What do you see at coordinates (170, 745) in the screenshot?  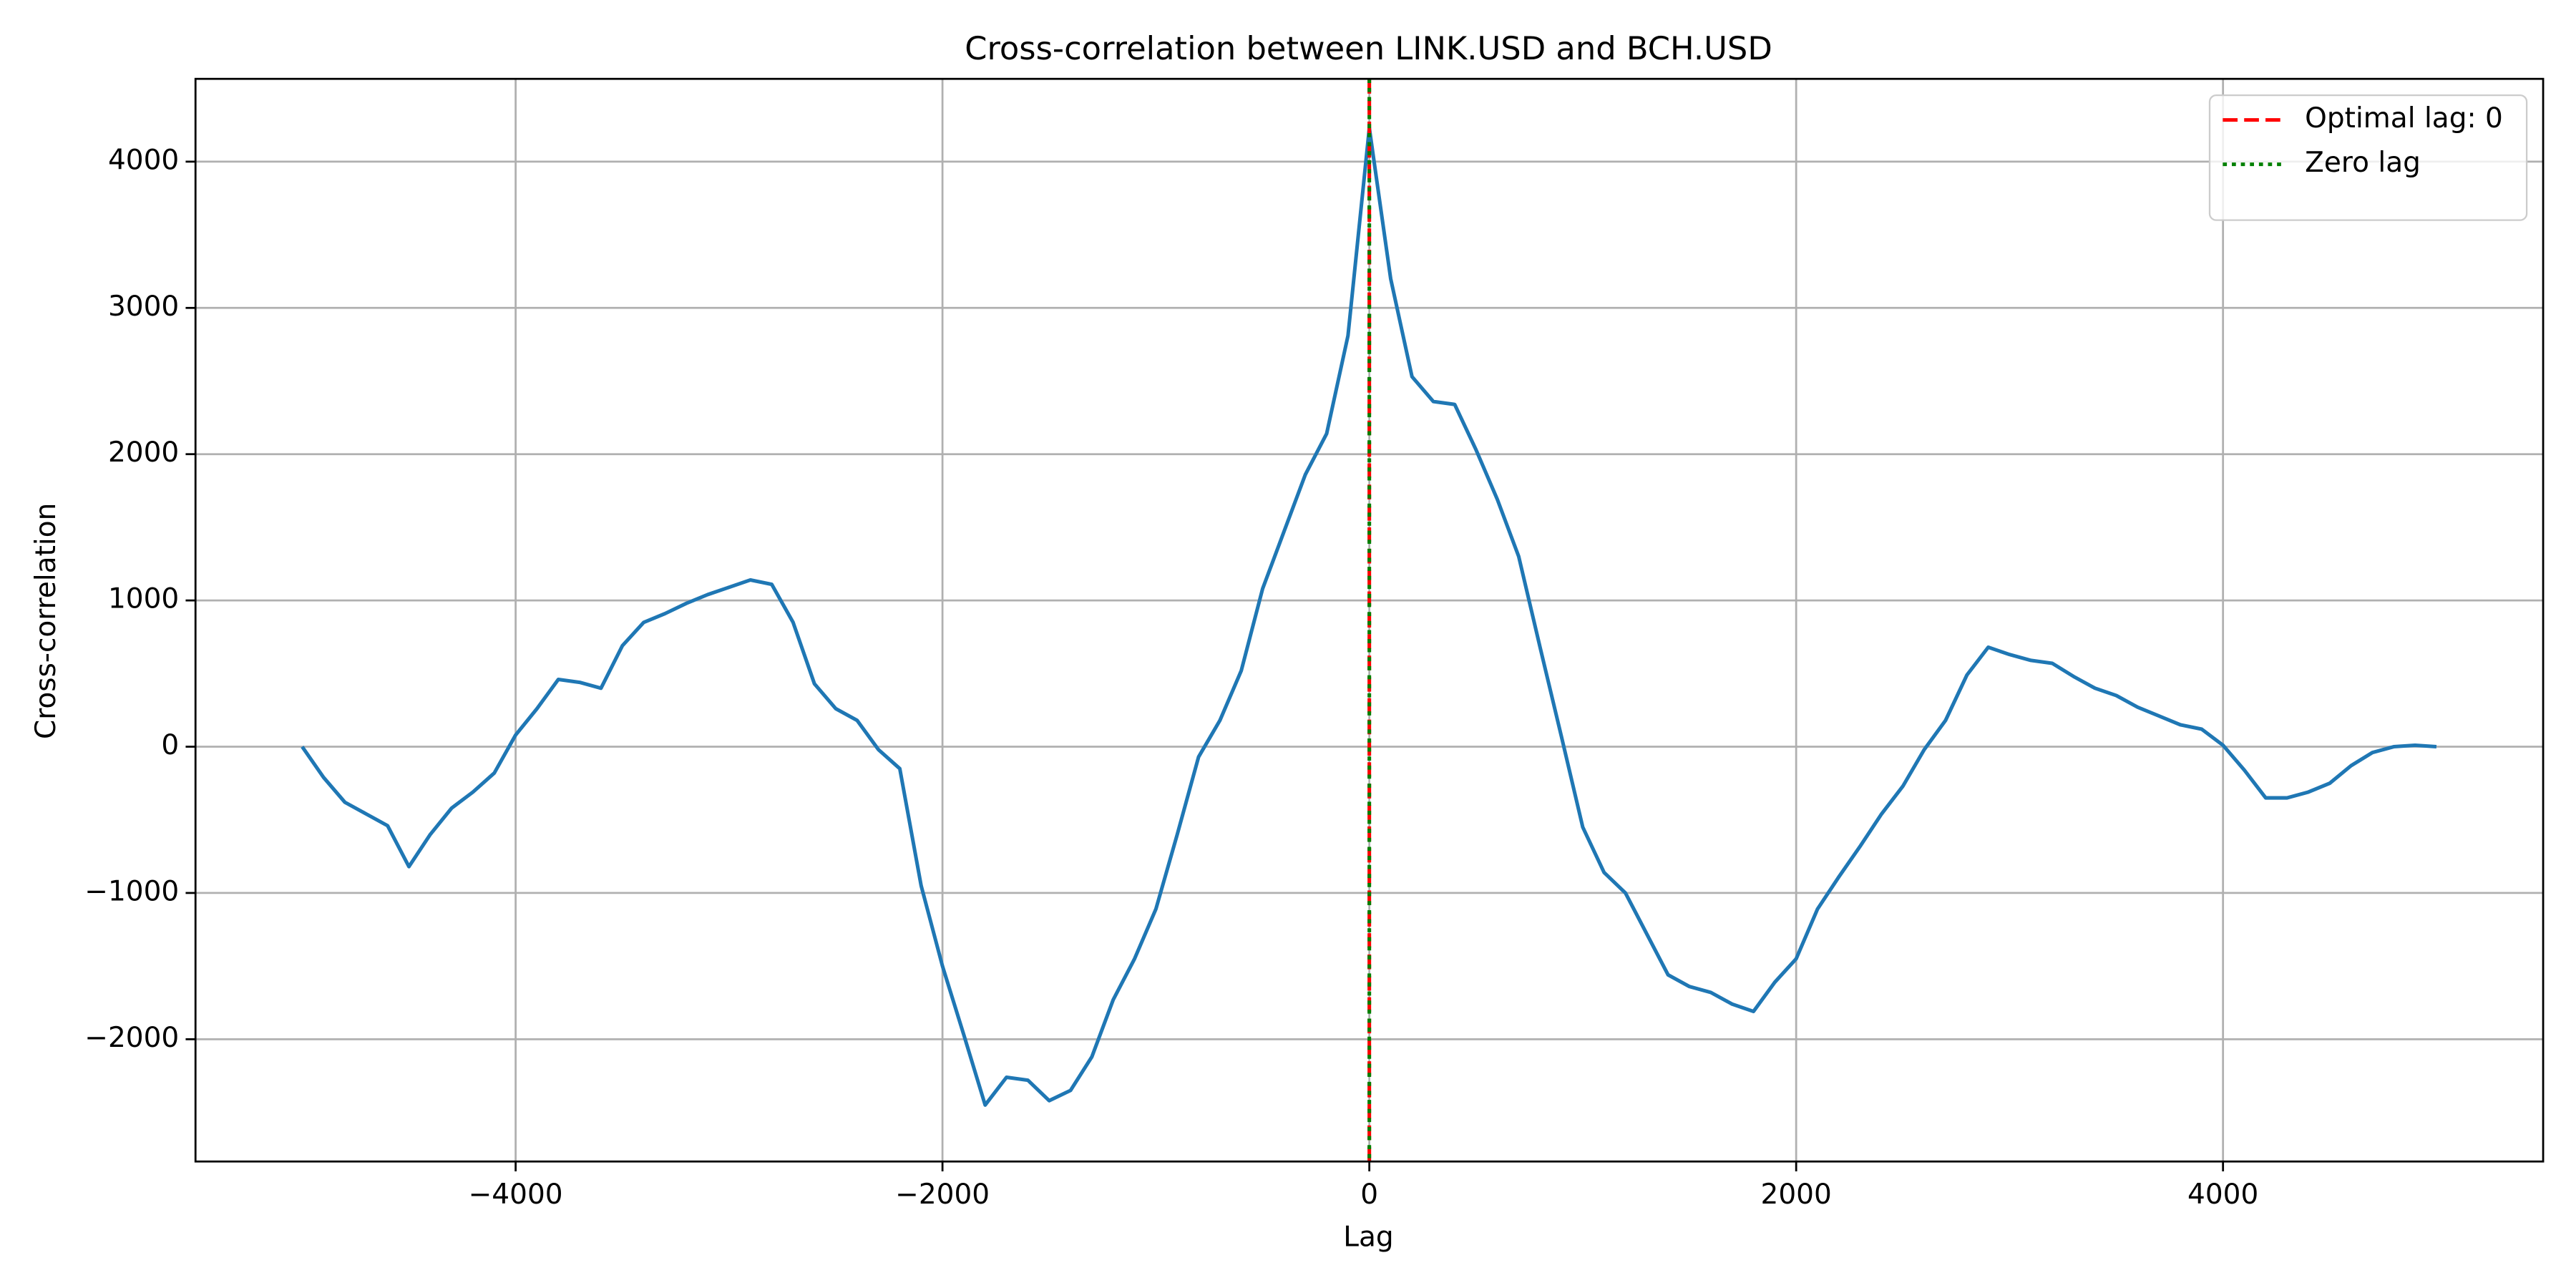 I see `y-tick-label: 0` at bounding box center [170, 745].